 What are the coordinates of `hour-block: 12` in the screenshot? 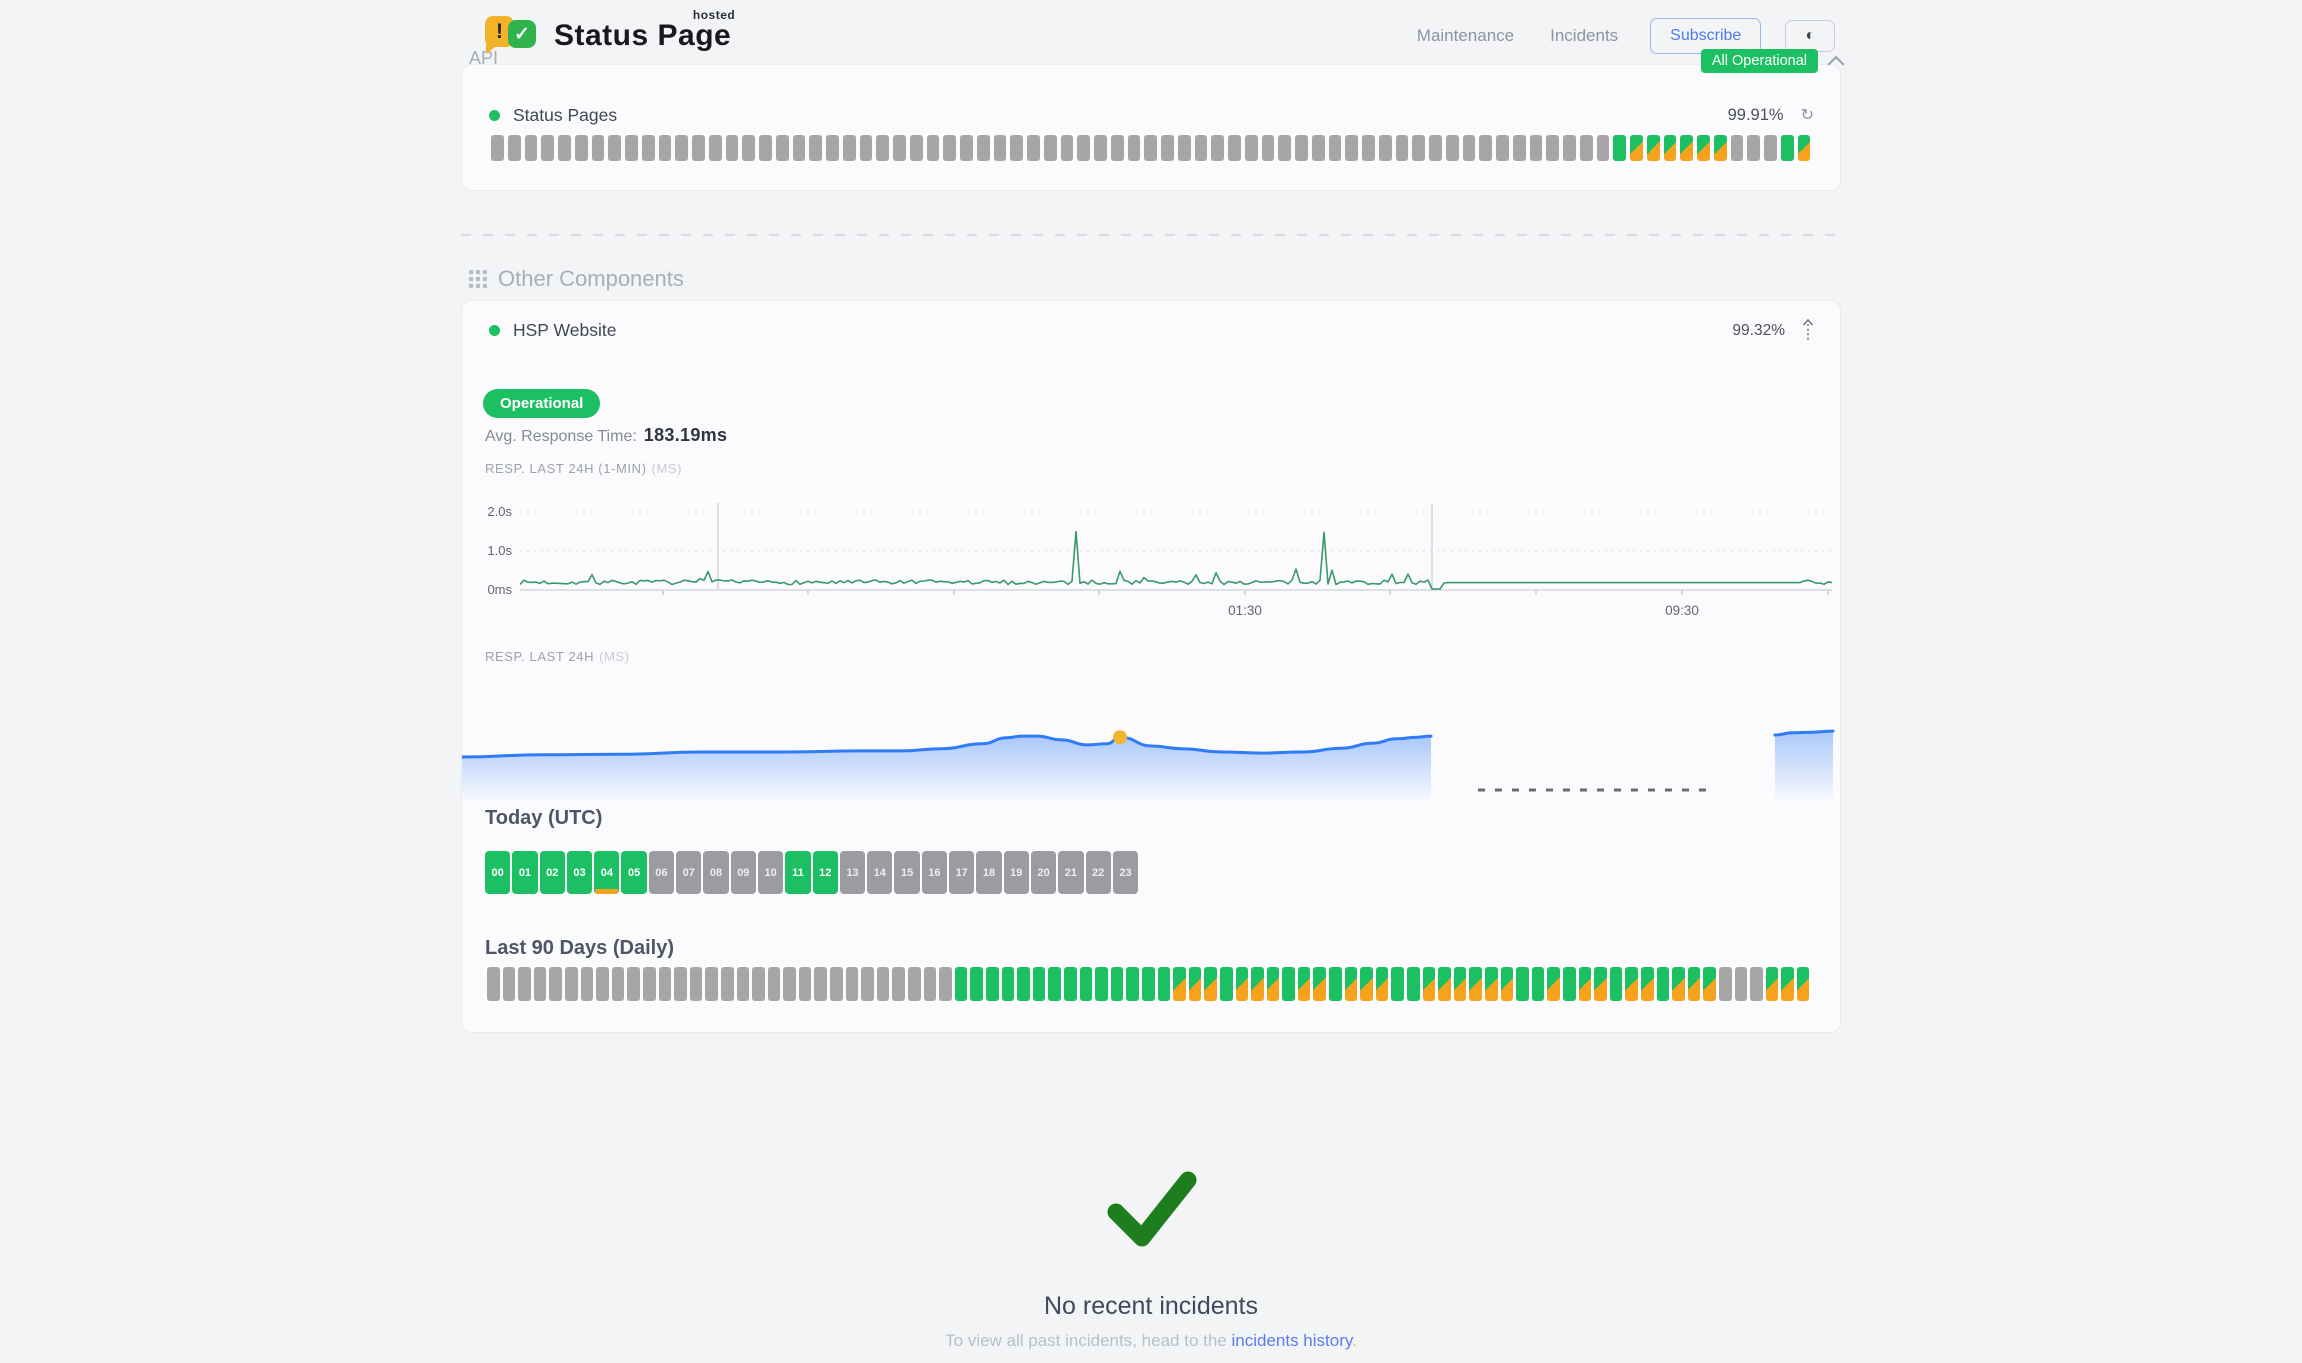 It's located at (825, 872).